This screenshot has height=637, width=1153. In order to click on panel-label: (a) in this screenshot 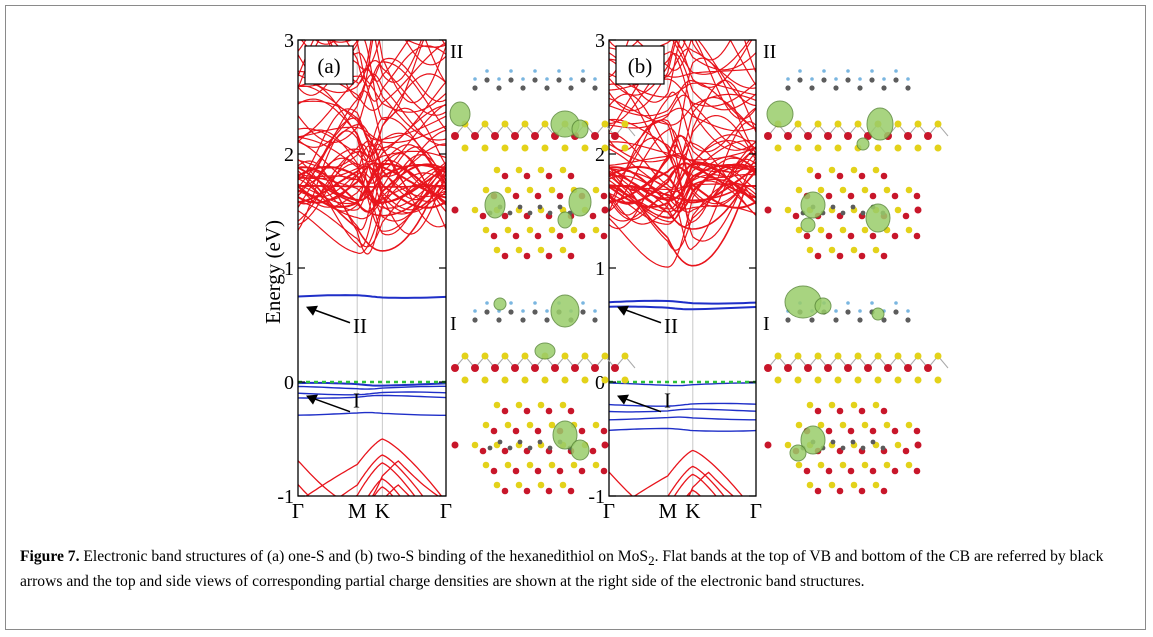, I will do `click(328, 66)`.